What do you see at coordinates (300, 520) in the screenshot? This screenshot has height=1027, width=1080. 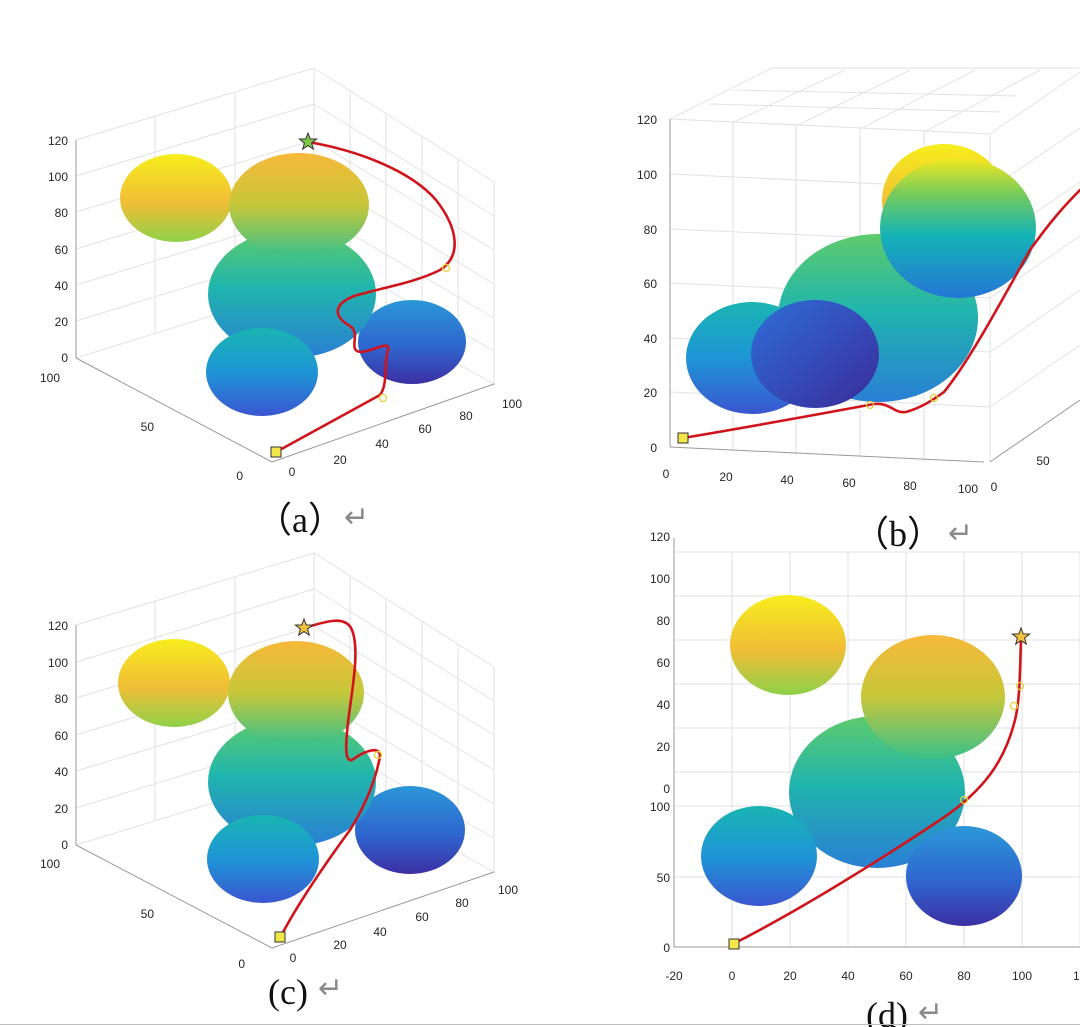 I see `caption-a: （a）` at bounding box center [300, 520].